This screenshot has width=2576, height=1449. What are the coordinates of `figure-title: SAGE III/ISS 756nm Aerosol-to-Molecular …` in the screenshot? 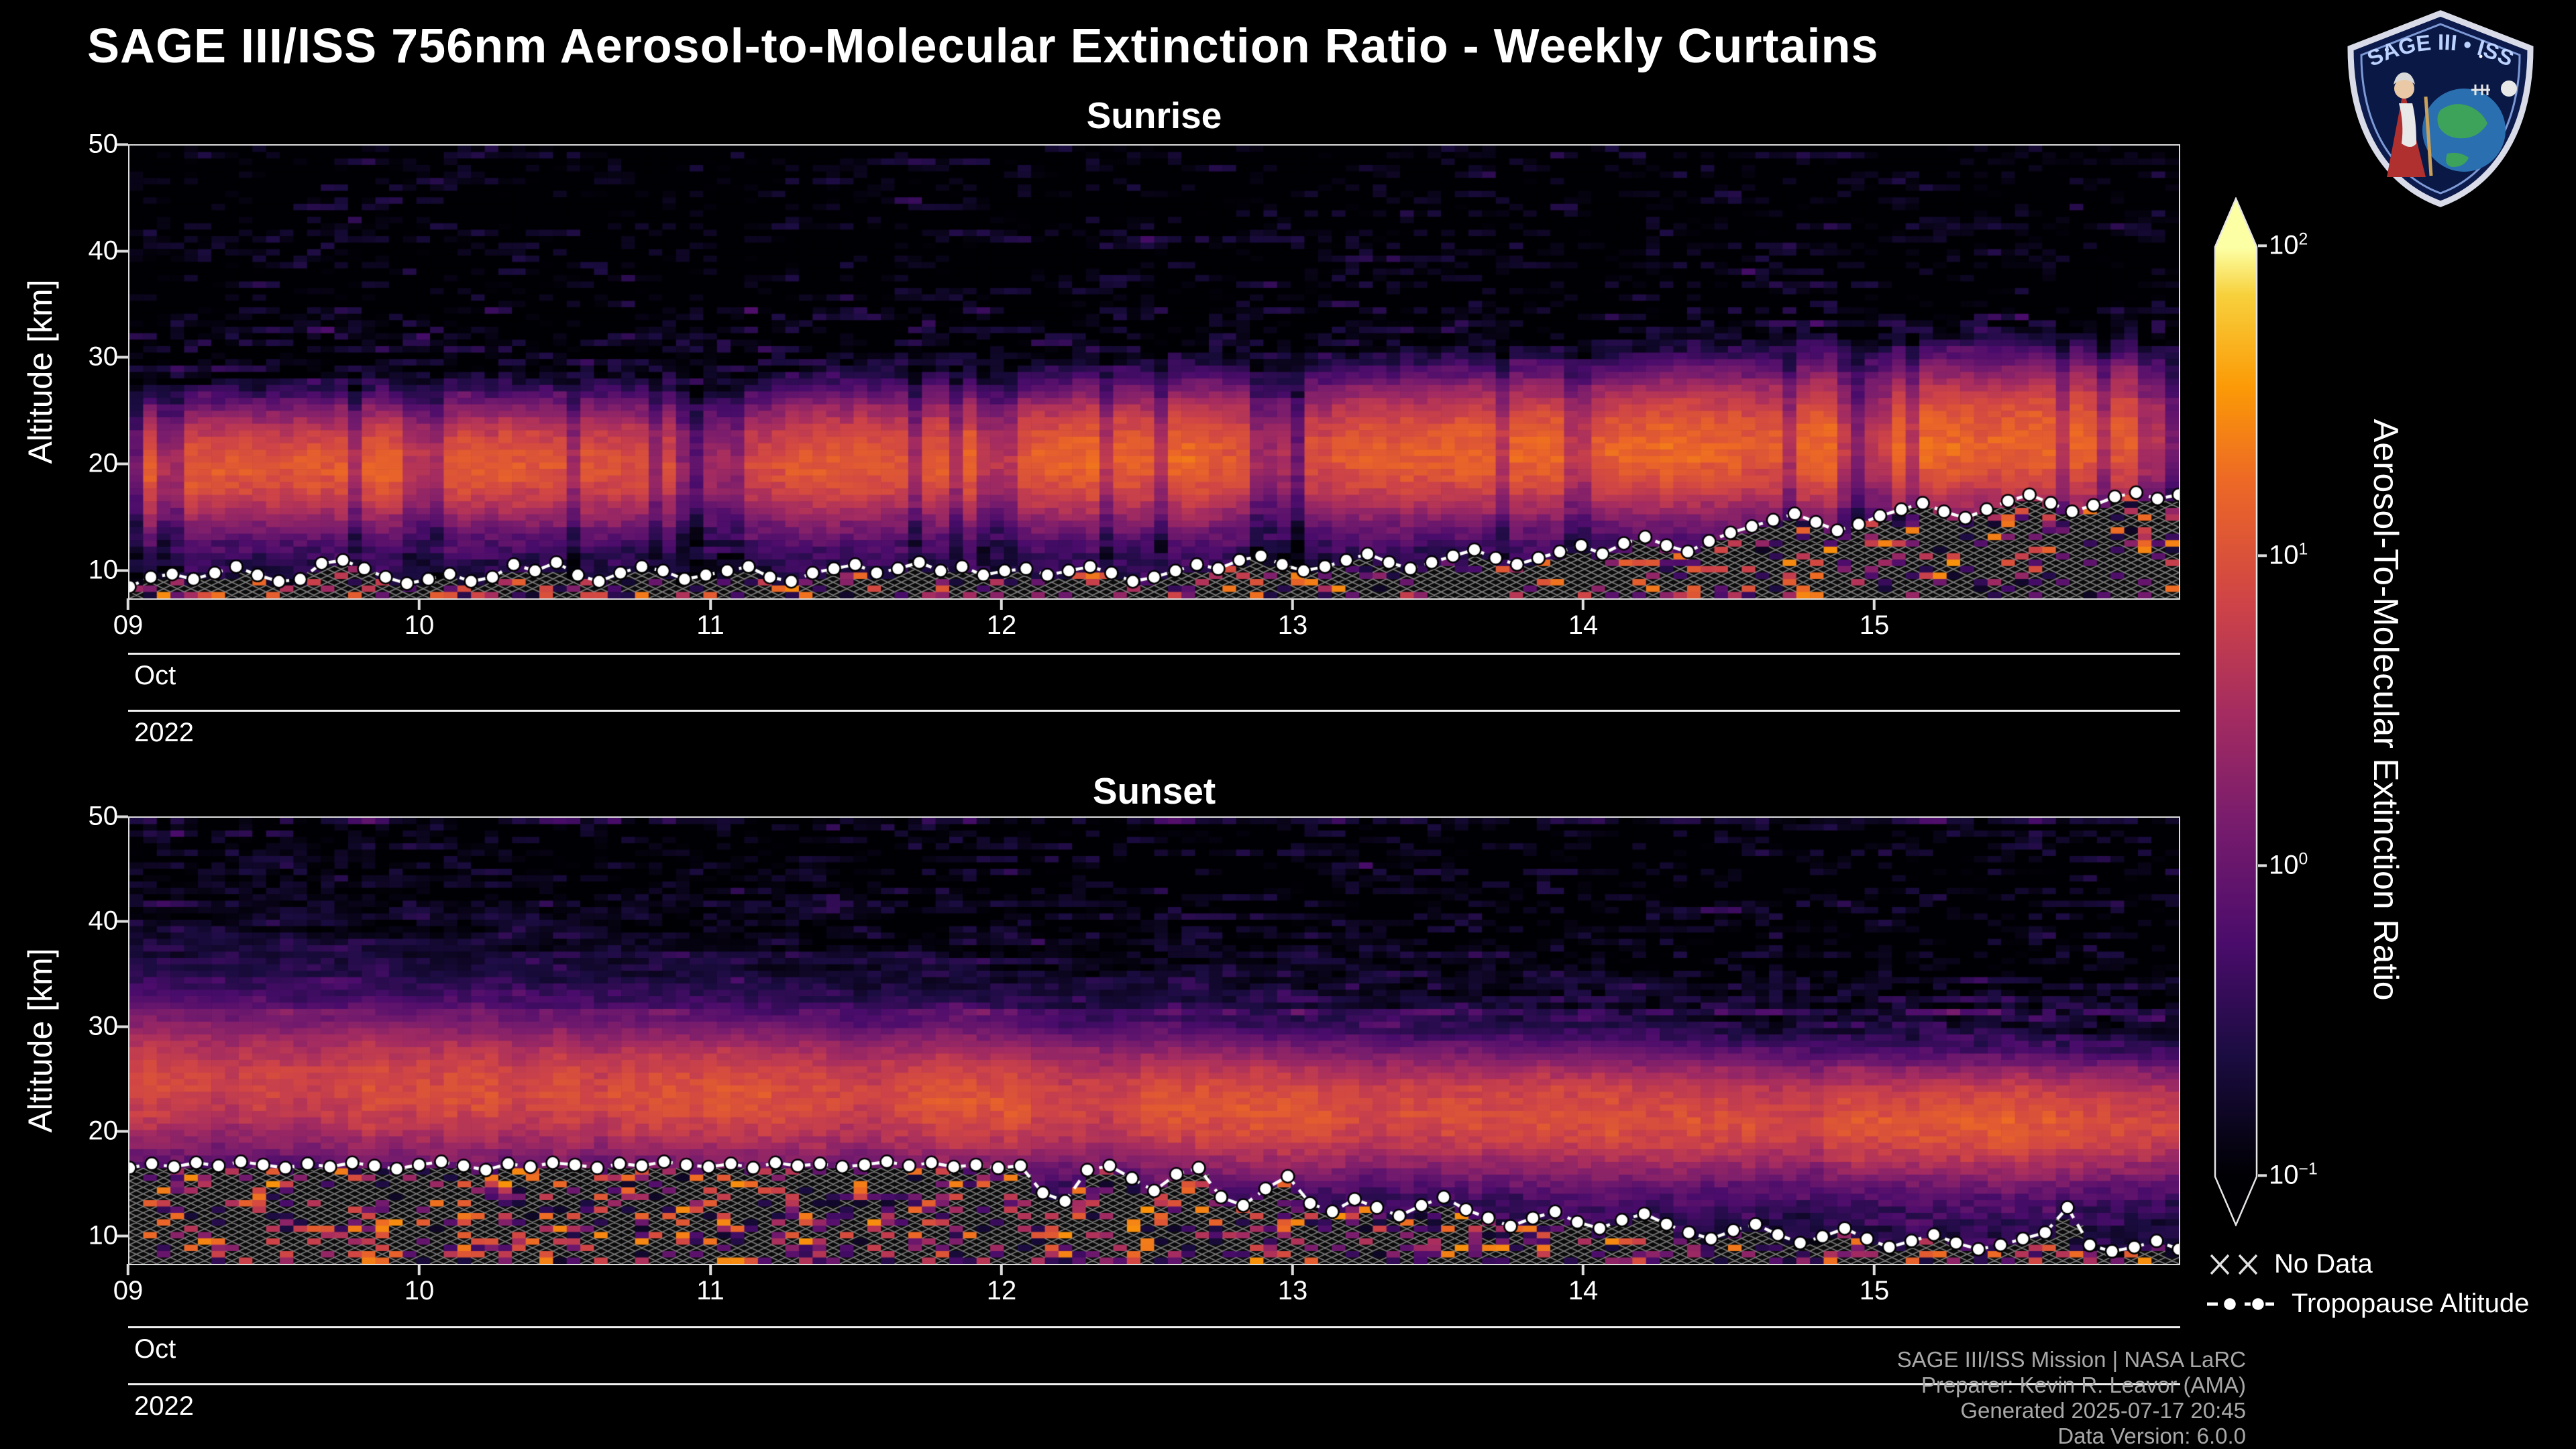 It's located at (983, 46).